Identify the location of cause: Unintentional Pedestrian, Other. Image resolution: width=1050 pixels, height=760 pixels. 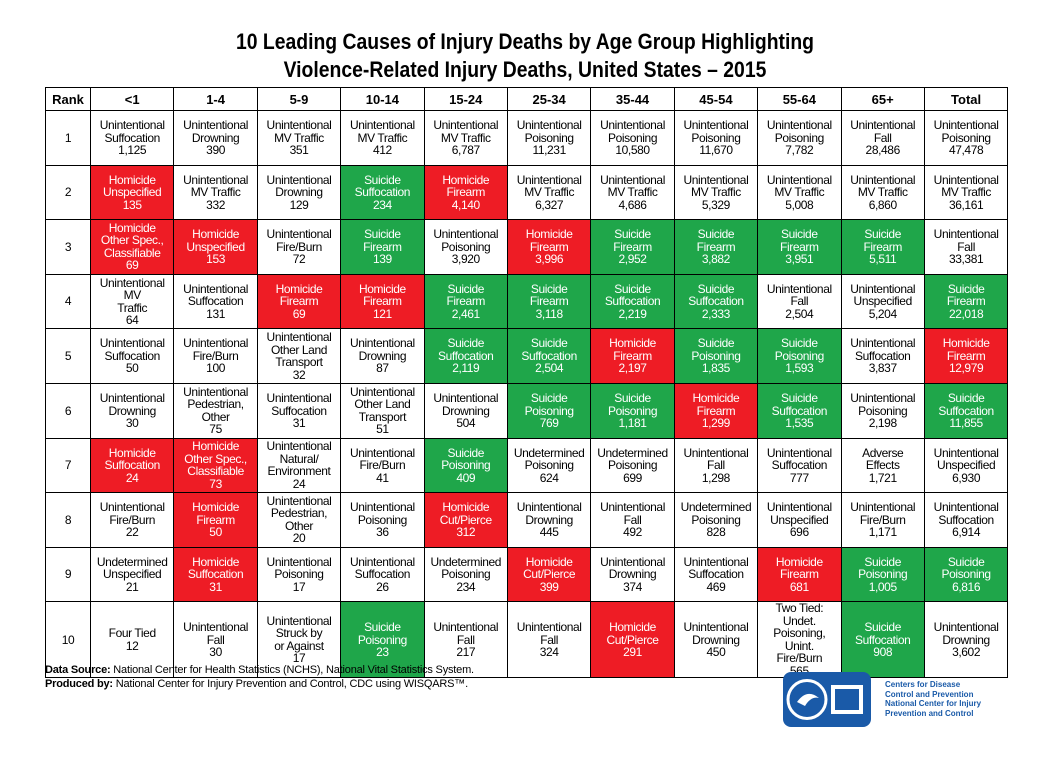
(299, 513).